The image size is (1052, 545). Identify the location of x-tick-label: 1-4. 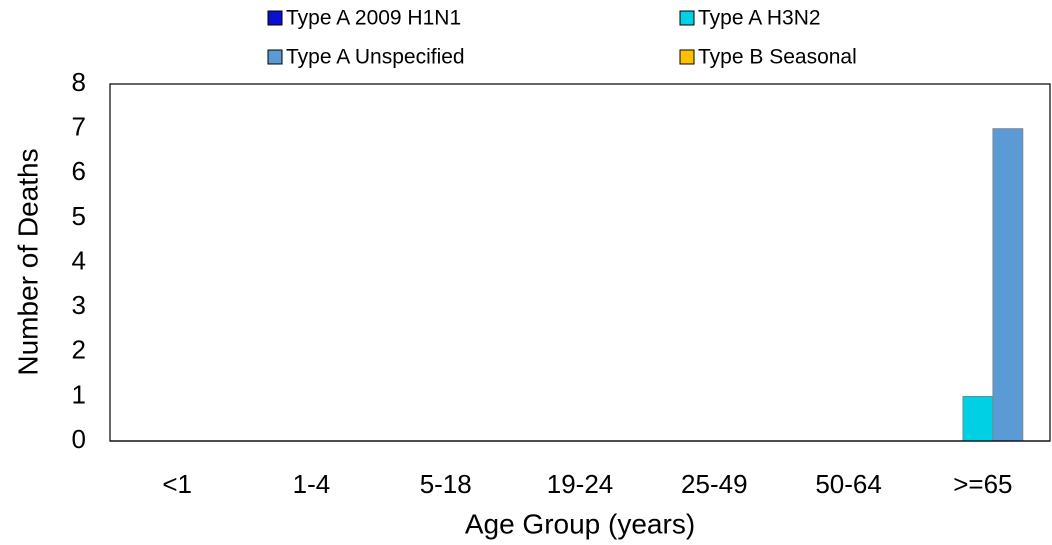
(312, 484).